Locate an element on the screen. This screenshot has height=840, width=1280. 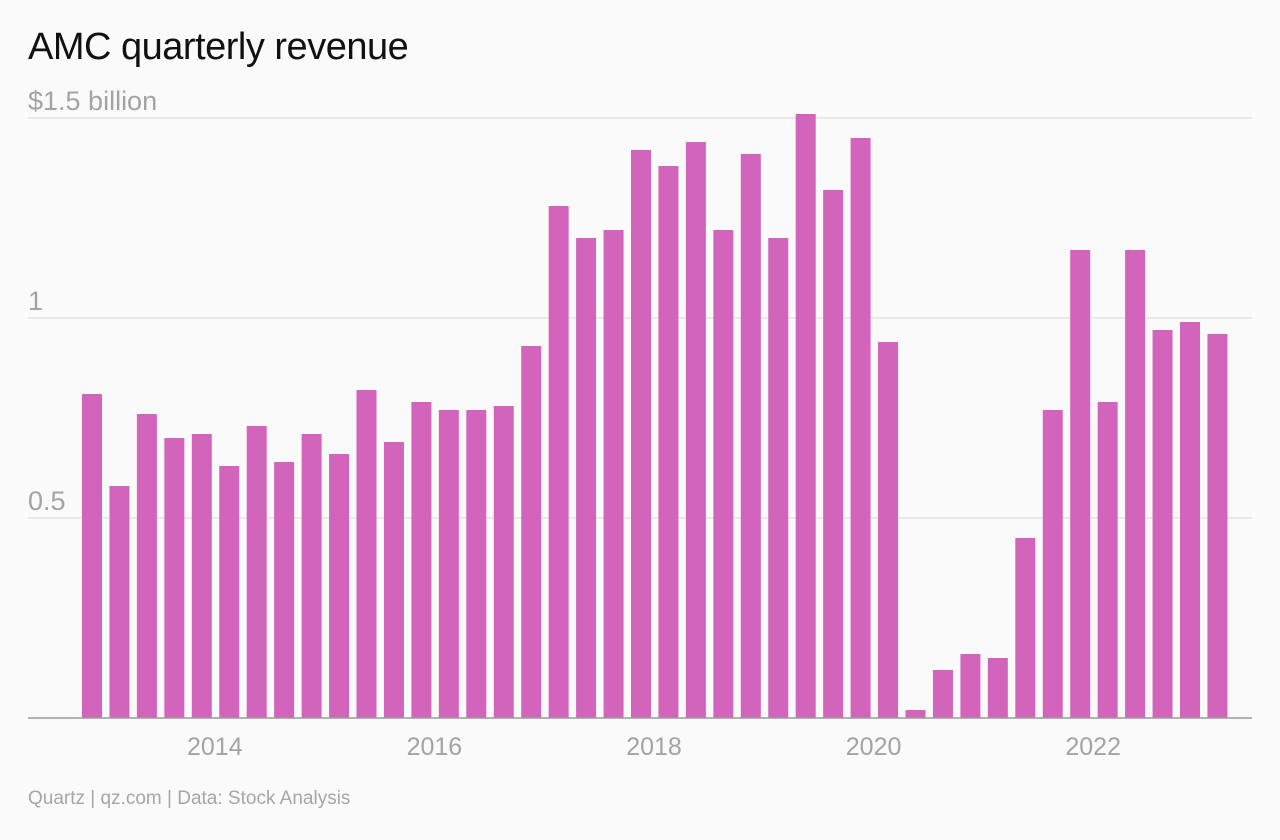
y-tick-label: 0.5 is located at coordinates (47, 501).